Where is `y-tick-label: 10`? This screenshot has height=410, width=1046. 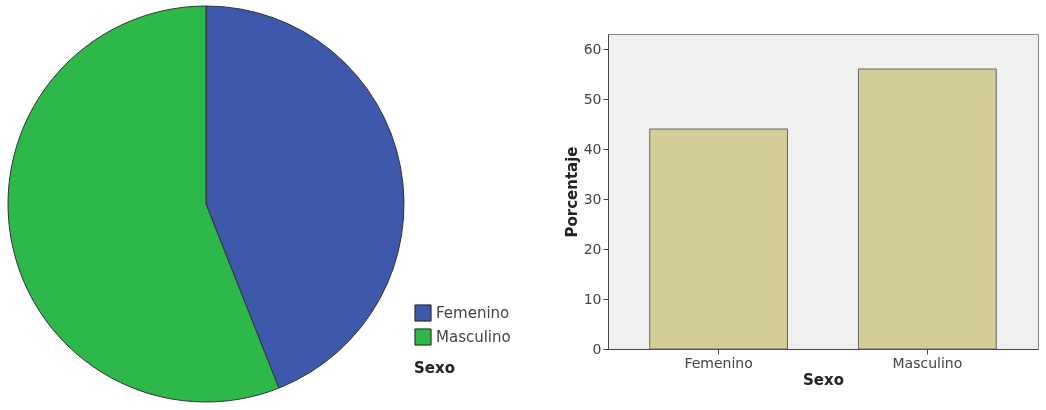
y-tick-label: 10 is located at coordinates (592, 298).